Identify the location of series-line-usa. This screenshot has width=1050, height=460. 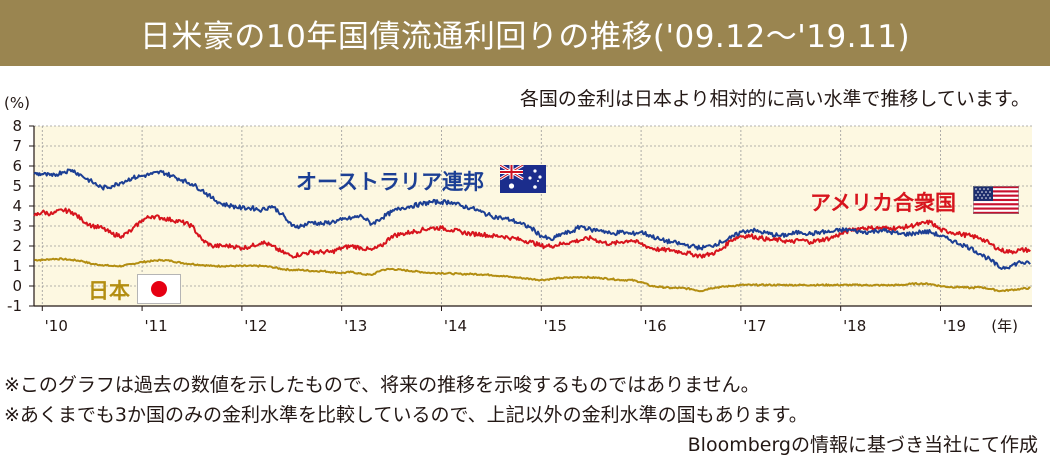
(532, 233).